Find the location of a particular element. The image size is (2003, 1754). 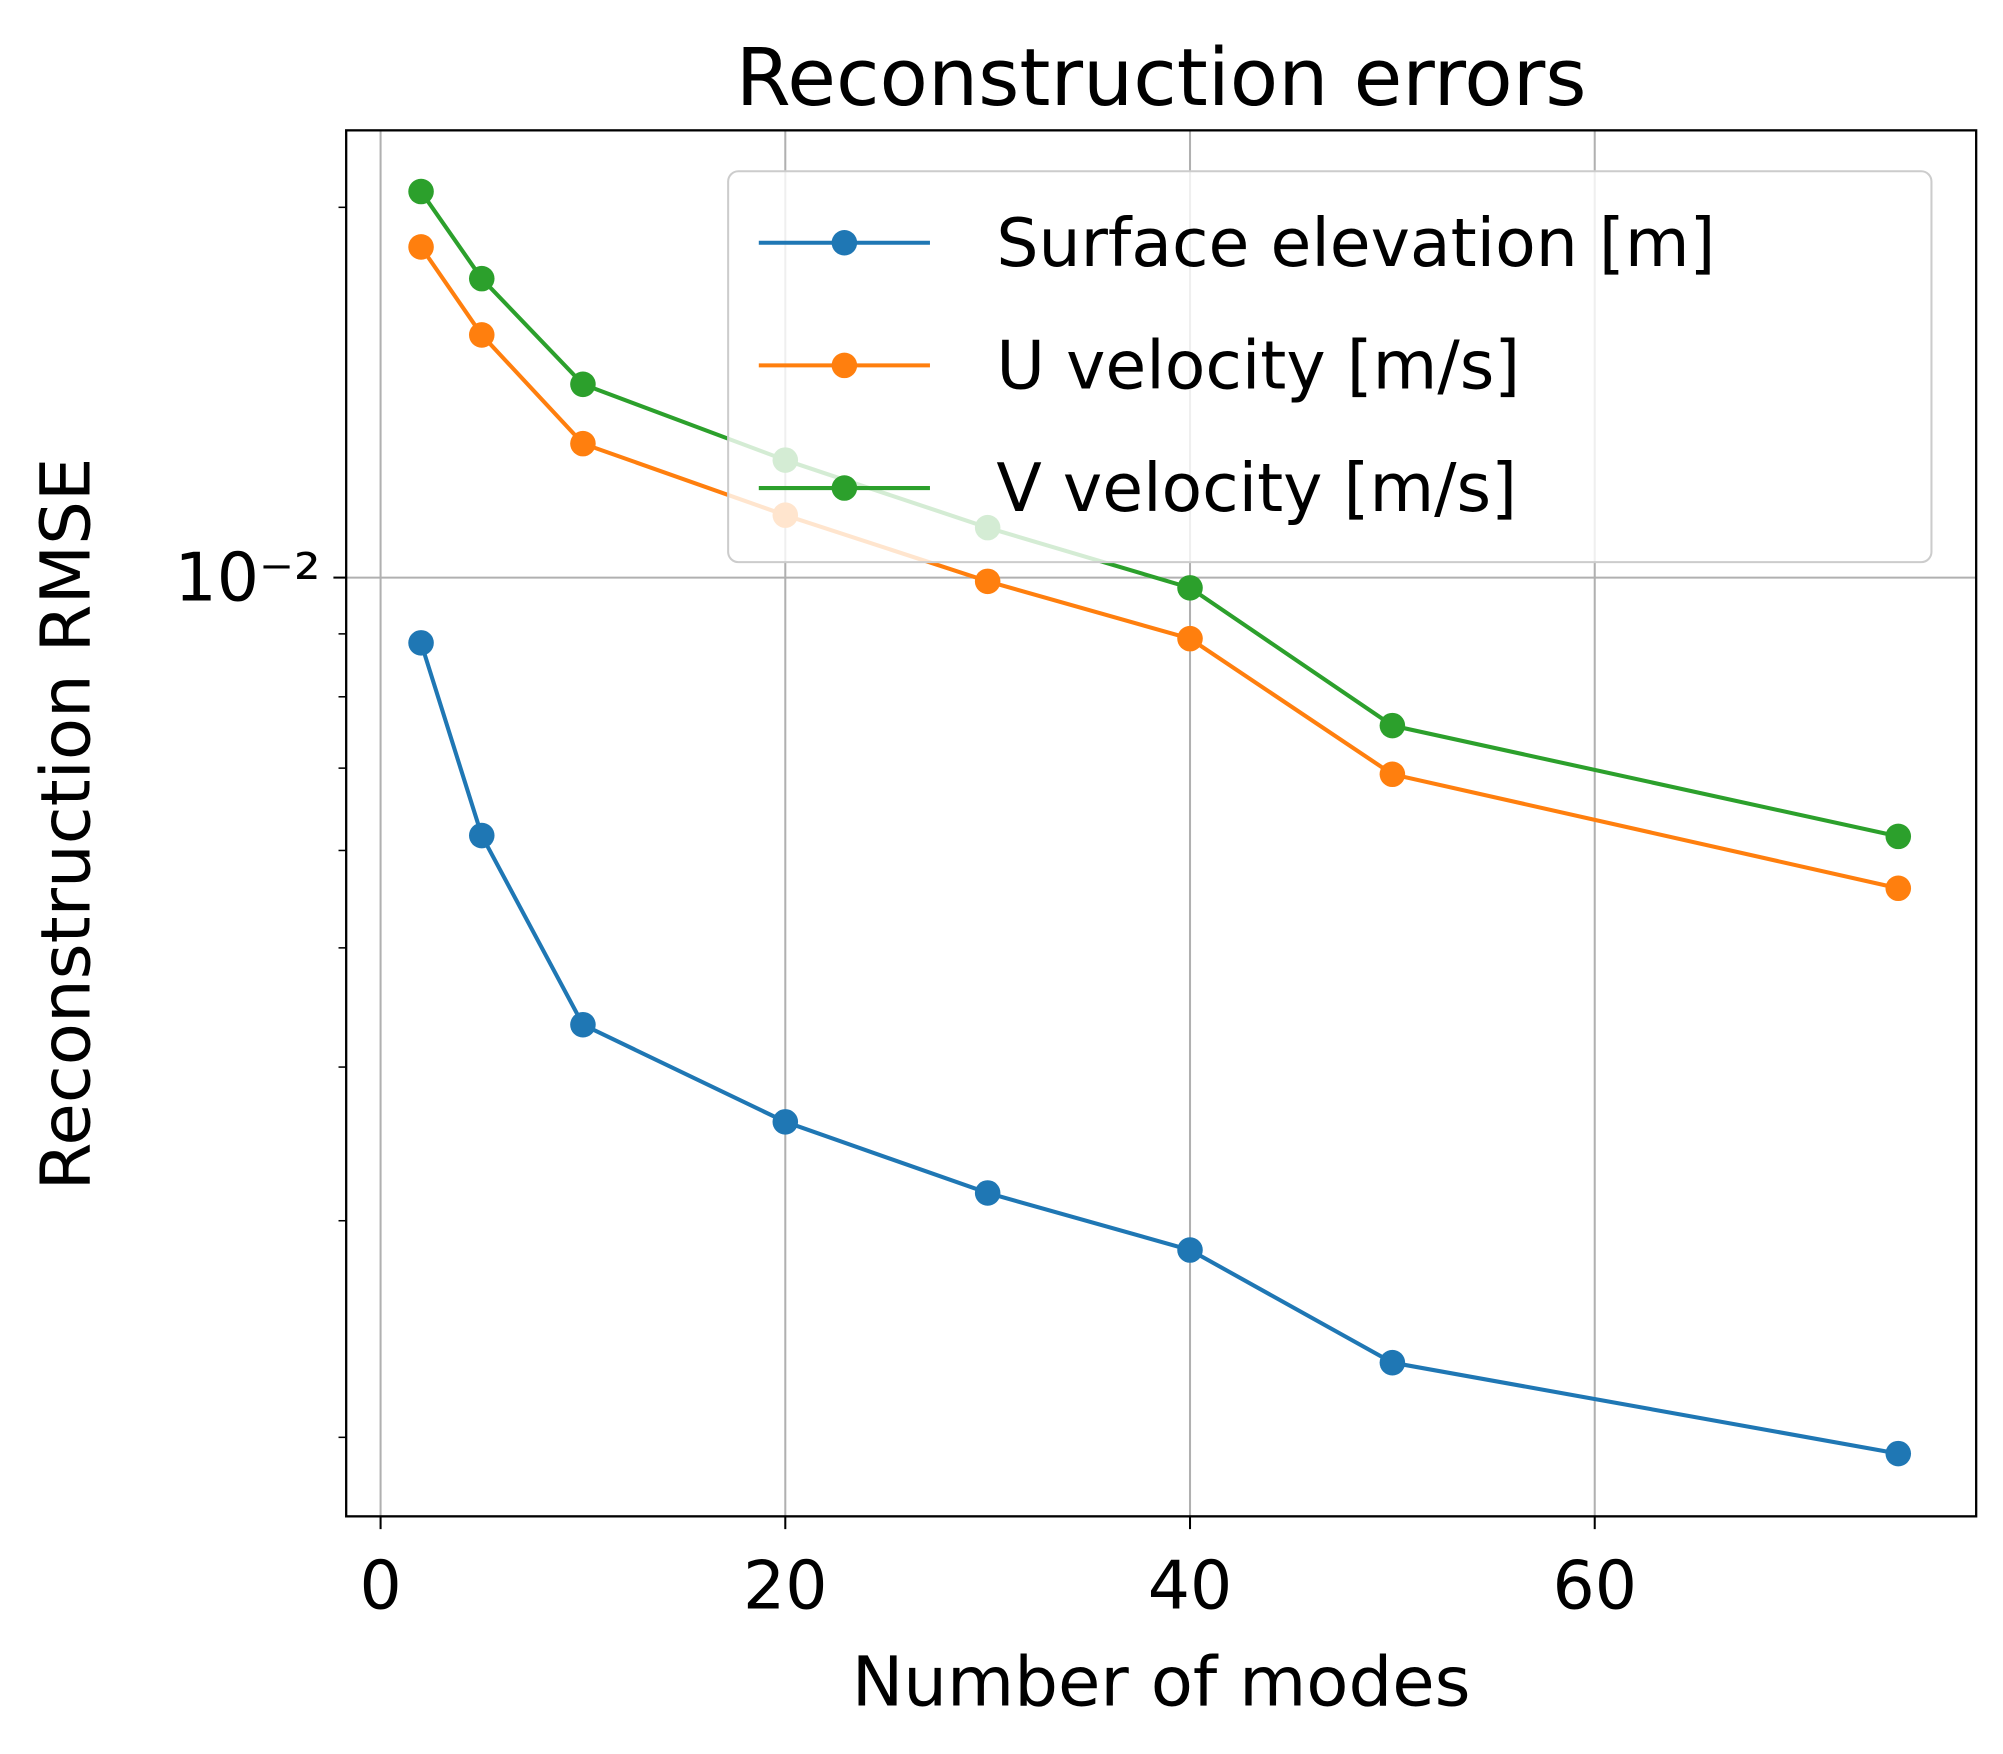

x-tick-label: 0 is located at coordinates (380, 1585).